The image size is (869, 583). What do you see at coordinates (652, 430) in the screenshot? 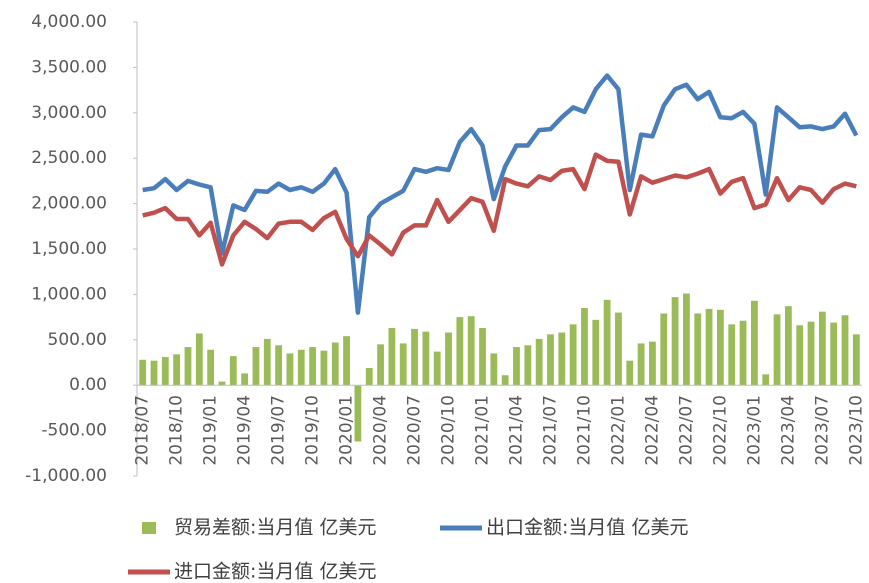
I see `x-tick-label: 2022/04` at bounding box center [652, 430].